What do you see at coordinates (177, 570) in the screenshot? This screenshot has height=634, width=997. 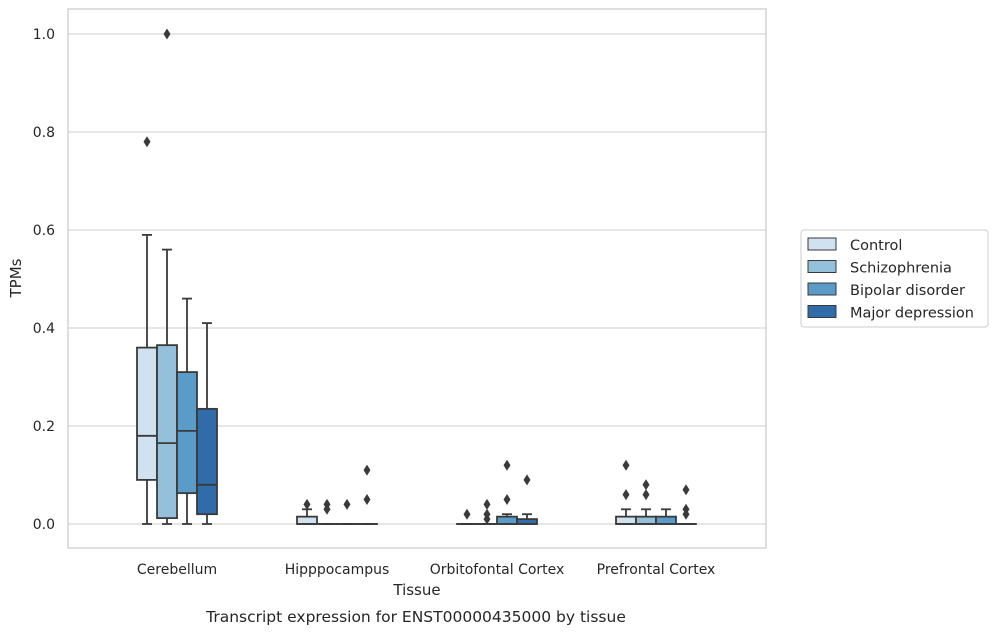 I see `x-tick-label: Cerebellum` at bounding box center [177, 570].